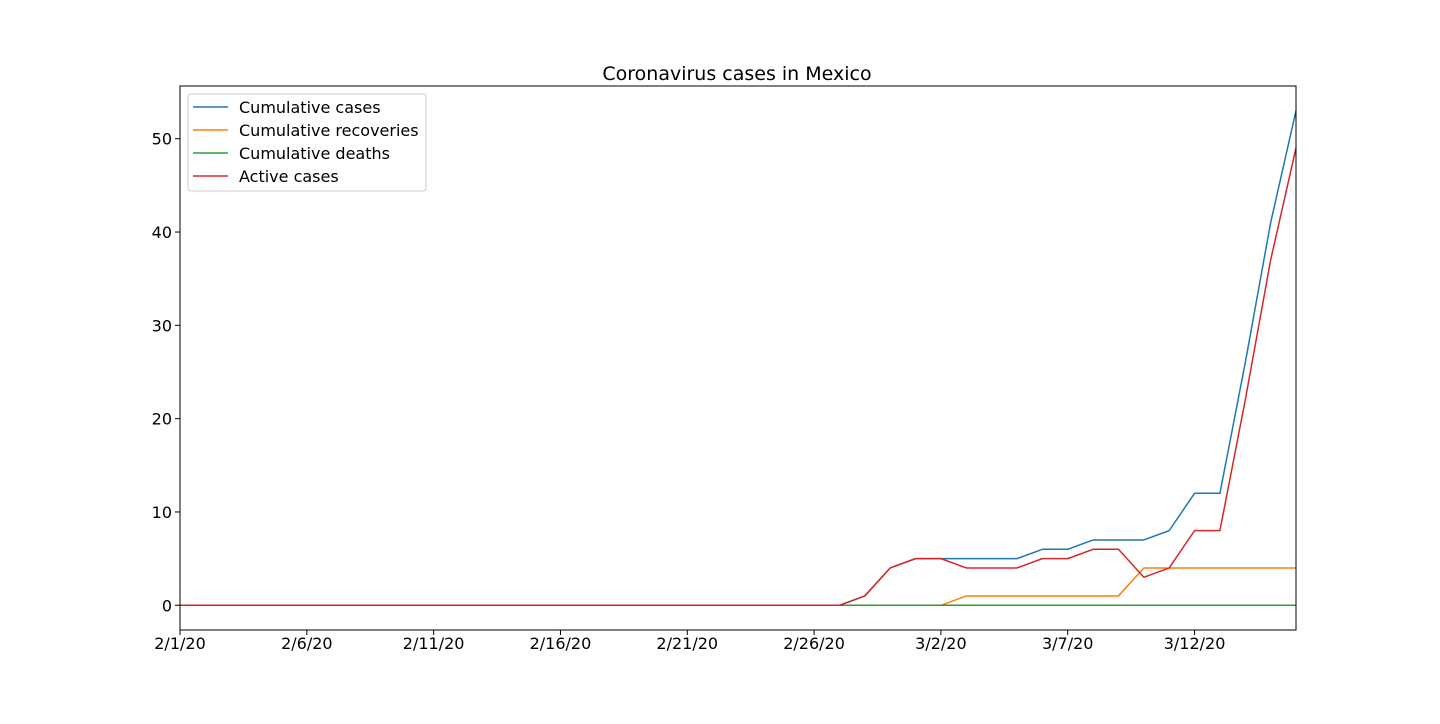 This screenshot has height=724, width=1440. What do you see at coordinates (687, 643) in the screenshot?
I see `x-tick-label: 2/21/20` at bounding box center [687, 643].